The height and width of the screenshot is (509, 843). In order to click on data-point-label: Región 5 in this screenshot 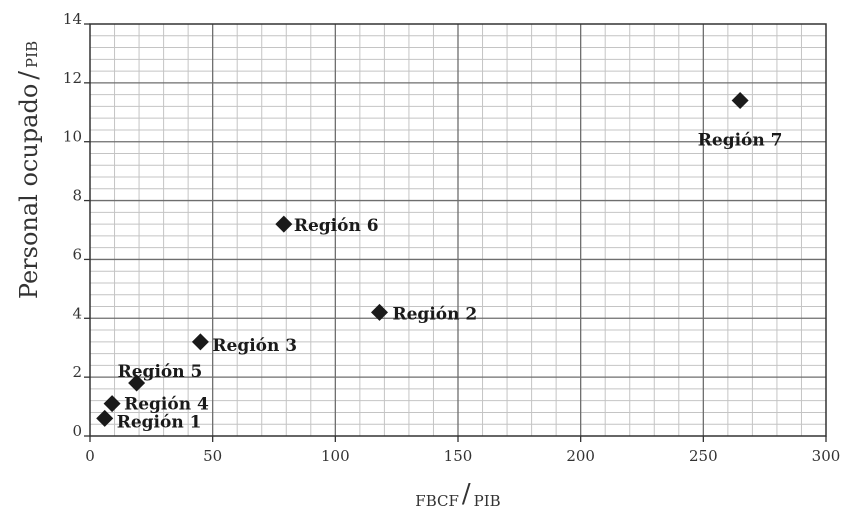, I will do `click(160, 372)`.